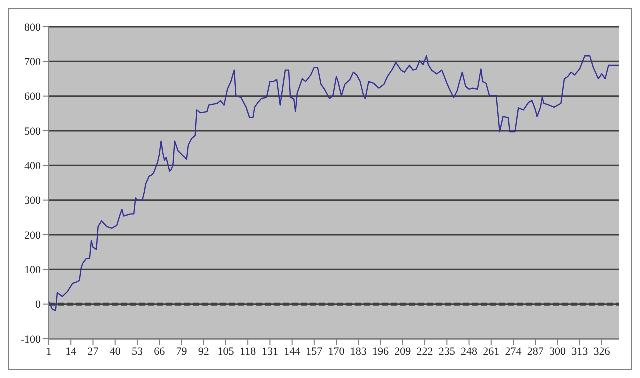 The height and width of the screenshot is (378, 640). Describe the element at coordinates (447, 352) in the screenshot. I see `x-tick-label: 235` at that location.